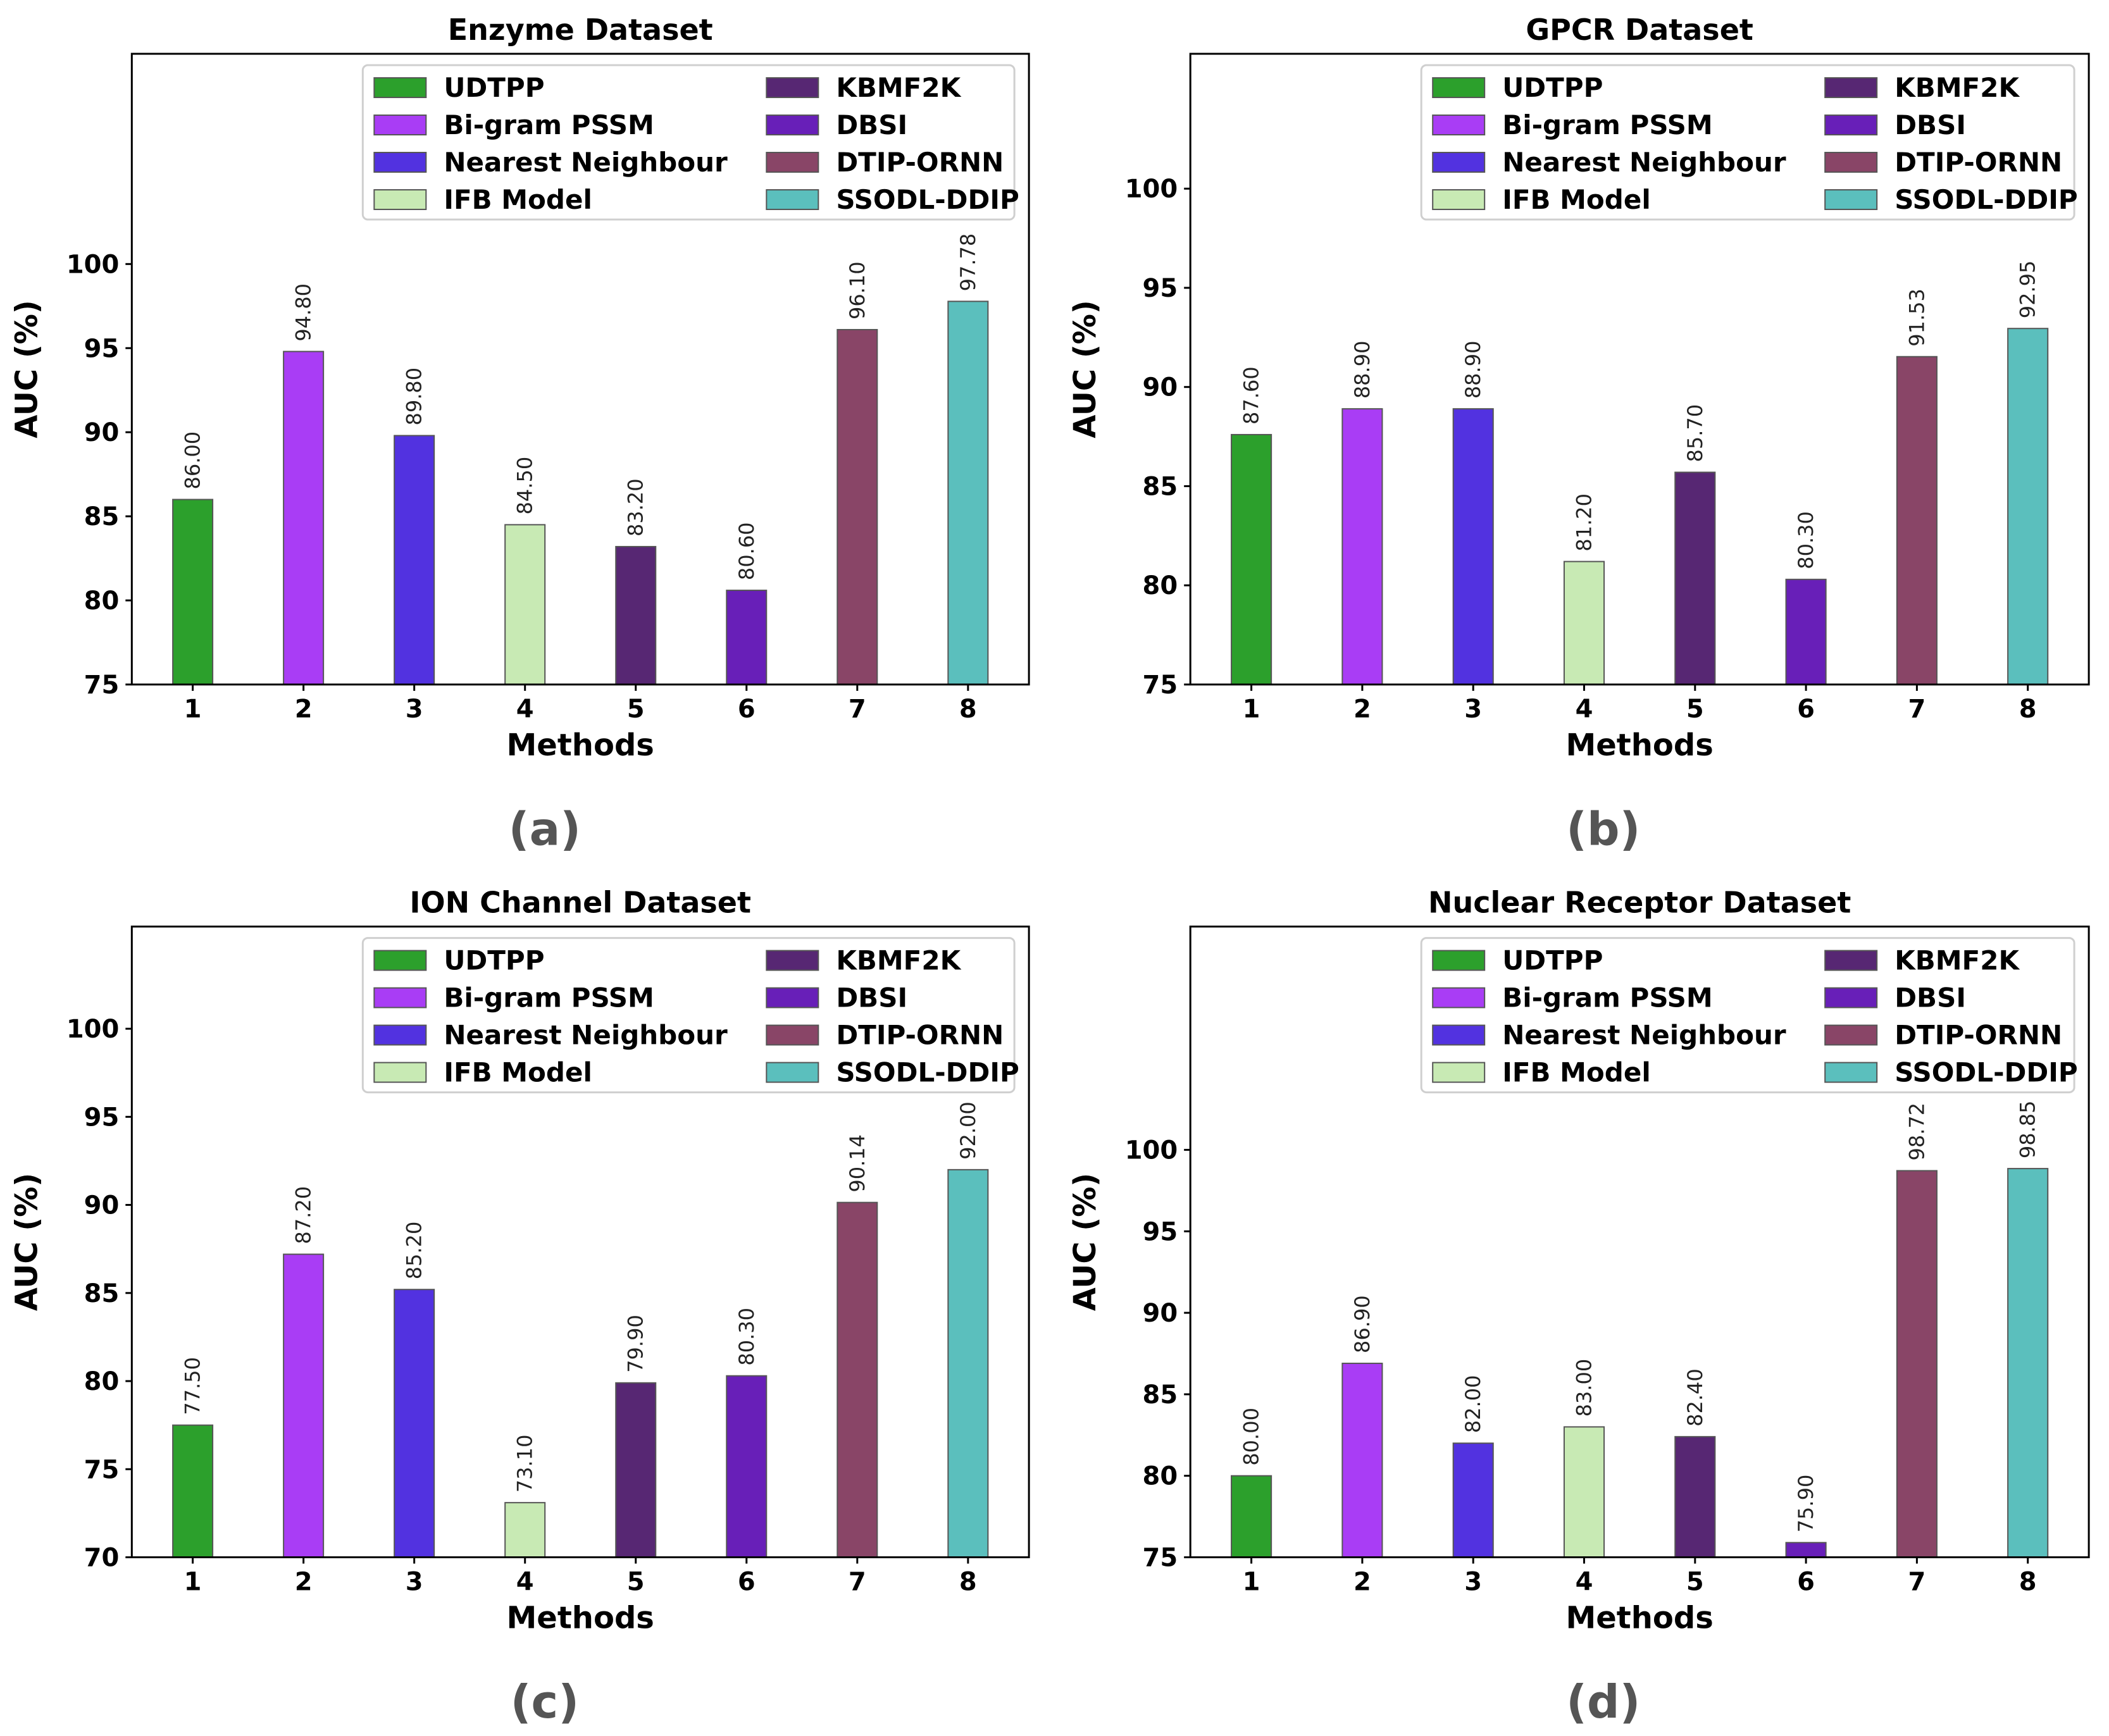  What do you see at coordinates (549, 998) in the screenshot?
I see `legend-label: Bi-gram PSSM` at bounding box center [549, 998].